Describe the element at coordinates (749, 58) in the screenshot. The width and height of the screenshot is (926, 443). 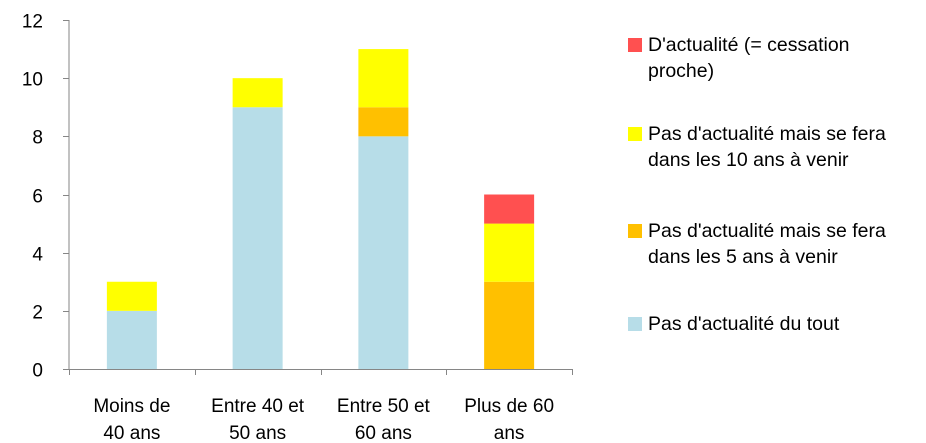
I see `legend-label-cessation-proche: D'actualité (= cessation proche)` at that location.